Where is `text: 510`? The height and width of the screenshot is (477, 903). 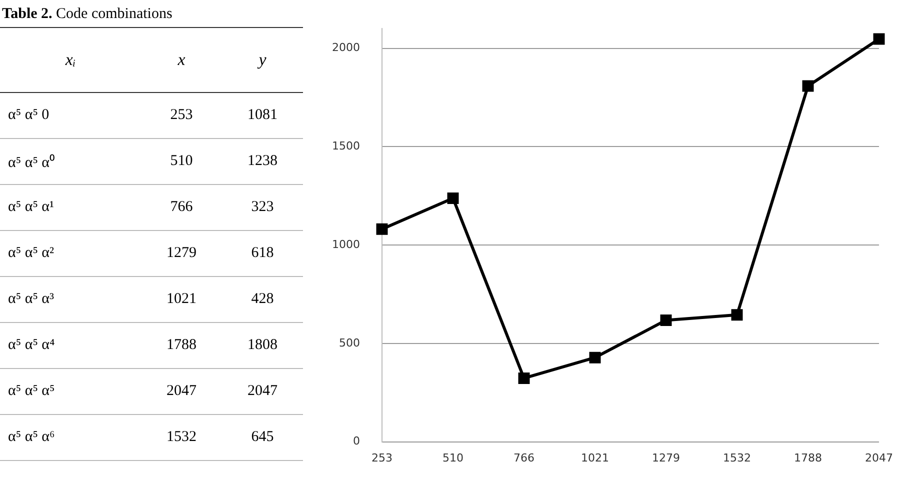
text: 510 is located at coordinates (181, 161).